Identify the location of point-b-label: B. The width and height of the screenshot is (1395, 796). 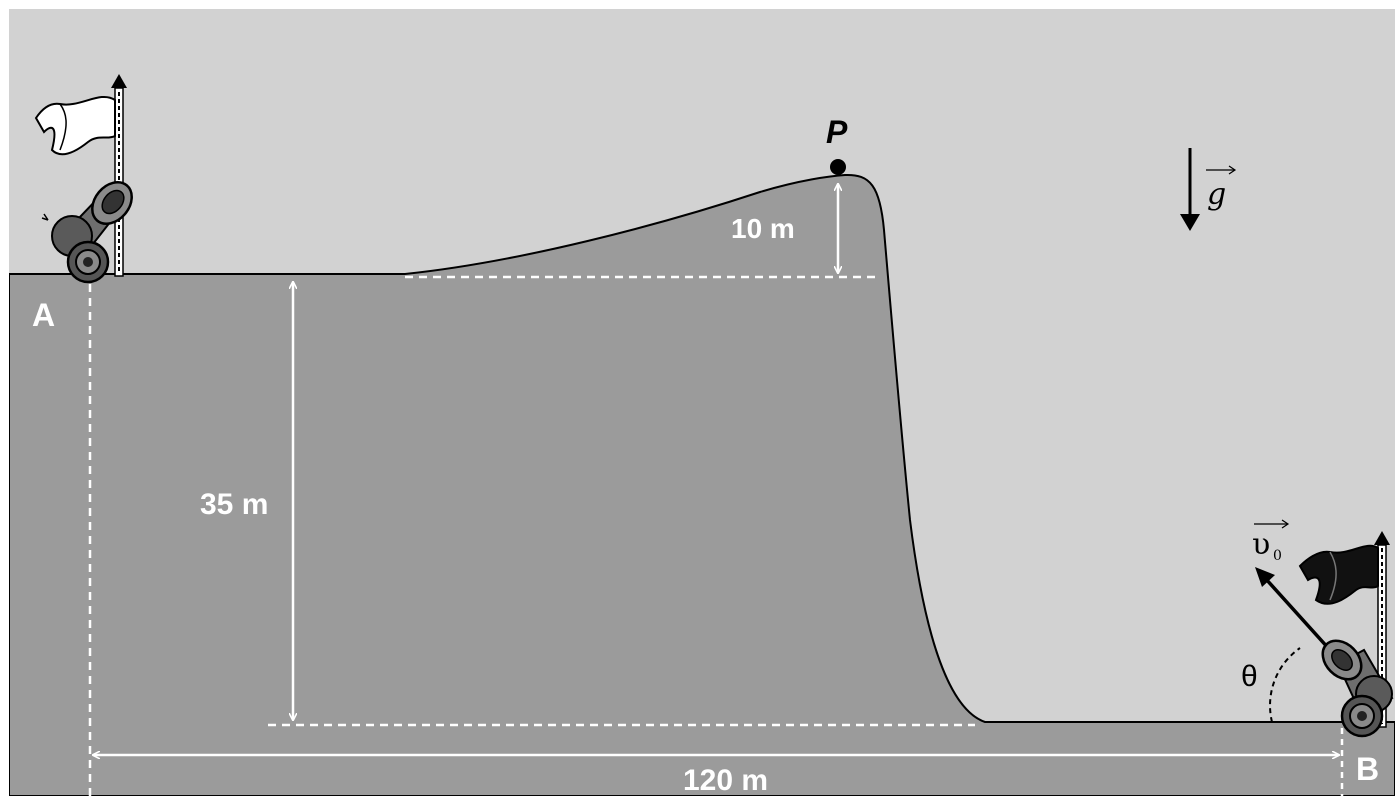
(1367, 769).